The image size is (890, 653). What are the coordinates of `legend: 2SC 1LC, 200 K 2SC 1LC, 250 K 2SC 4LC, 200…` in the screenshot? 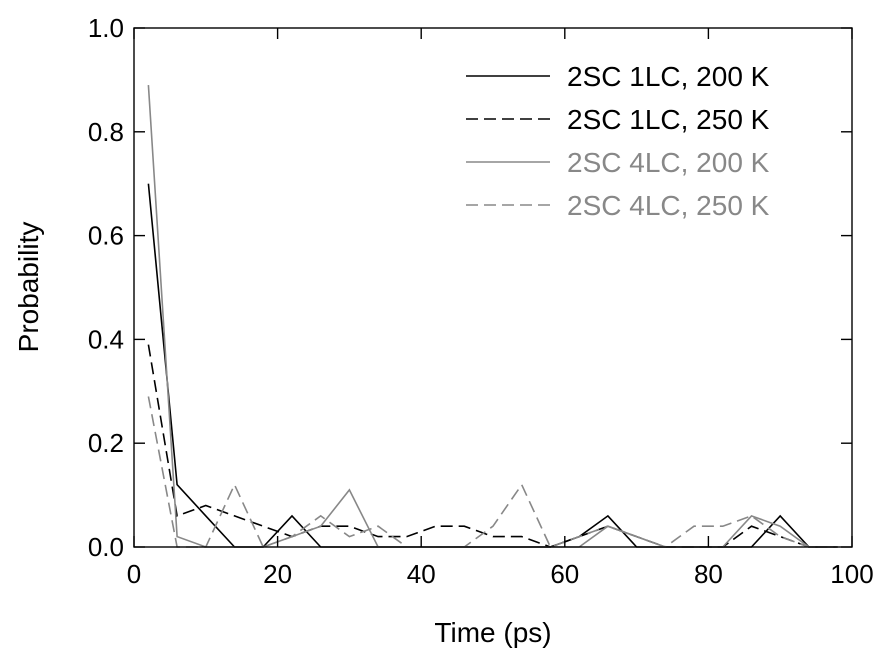 It's located at (618, 141).